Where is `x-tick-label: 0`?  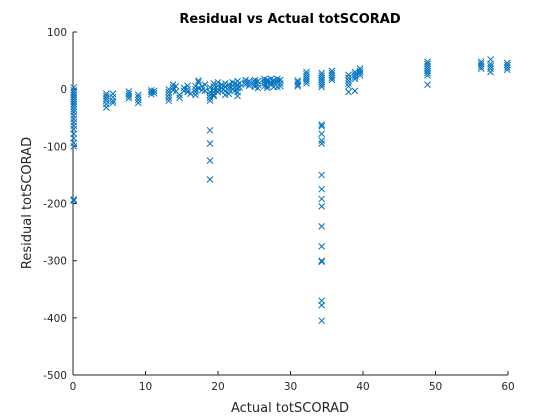 x-tick-label: 0 is located at coordinates (73, 387).